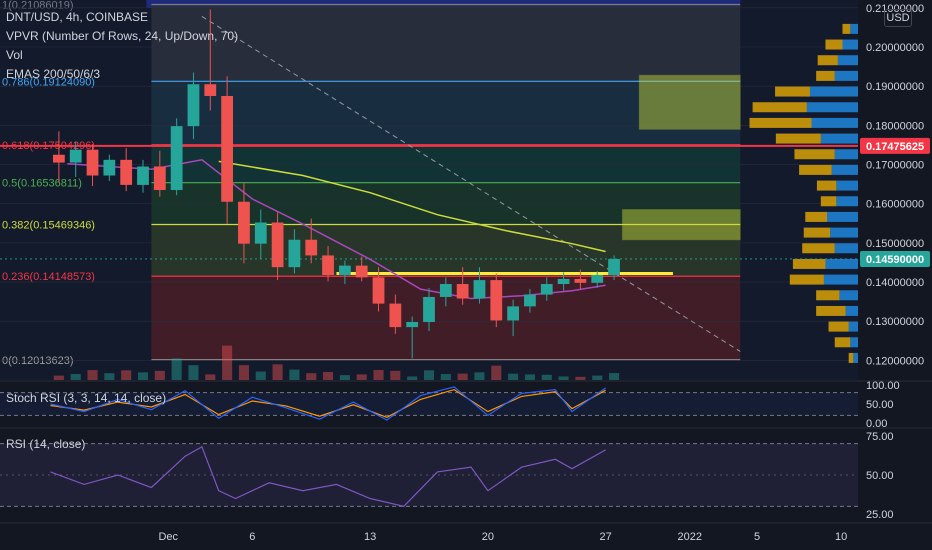 This screenshot has height=550, width=932. I want to click on price-tick-label: 0.18000000, so click(895, 126).